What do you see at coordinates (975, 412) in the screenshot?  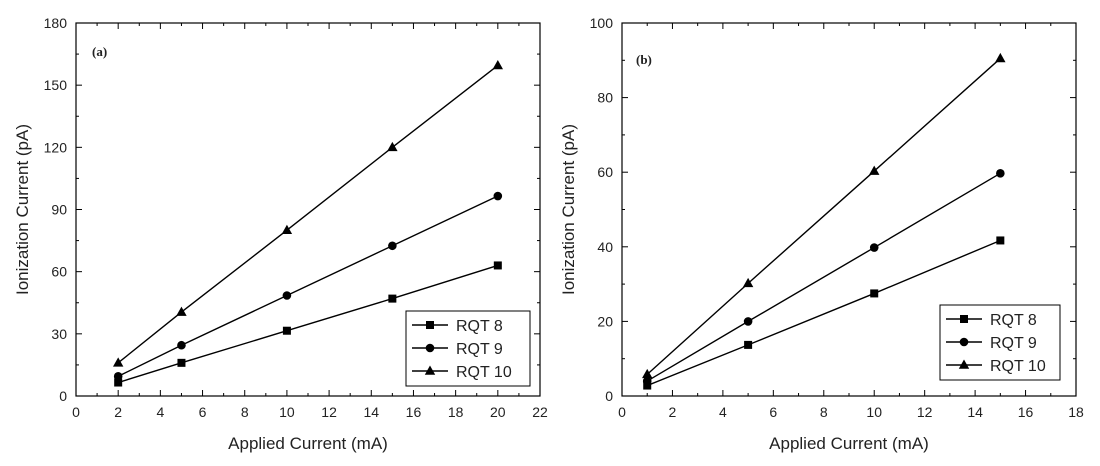 I see `panel-b-x-tick-label: 14` at bounding box center [975, 412].